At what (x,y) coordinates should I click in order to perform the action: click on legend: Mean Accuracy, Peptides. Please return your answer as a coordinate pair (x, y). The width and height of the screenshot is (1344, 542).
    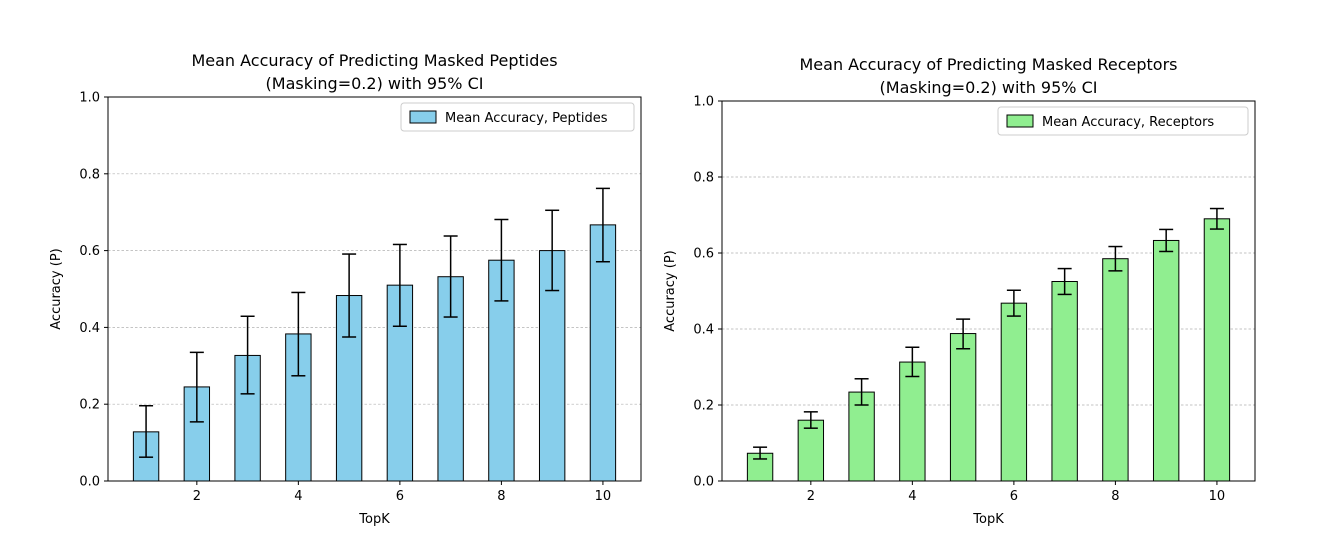
    Looking at the image, I should click on (517, 117).